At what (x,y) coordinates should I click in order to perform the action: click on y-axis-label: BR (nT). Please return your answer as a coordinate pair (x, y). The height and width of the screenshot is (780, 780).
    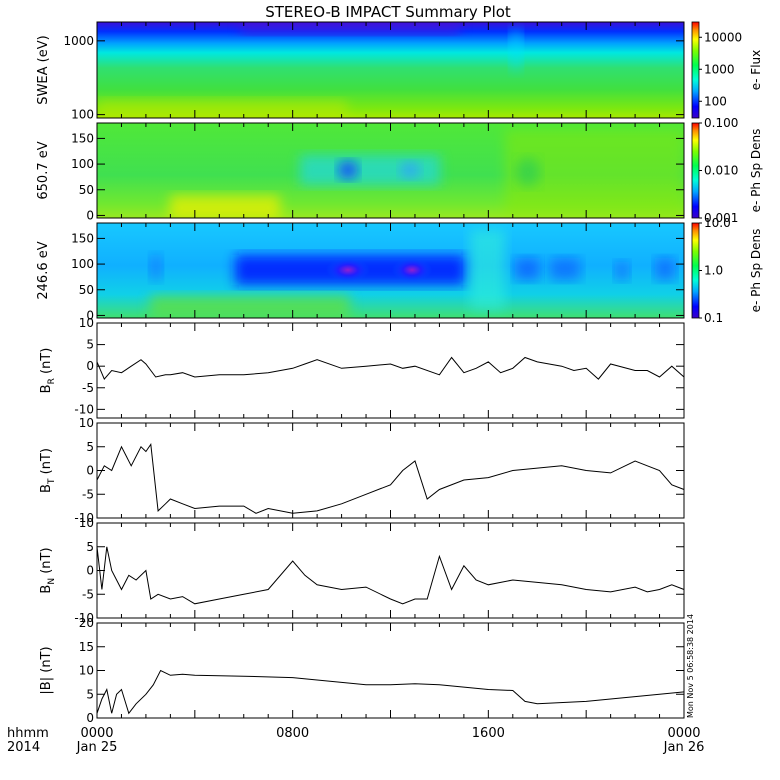
    Looking at the image, I should click on (48, 371).